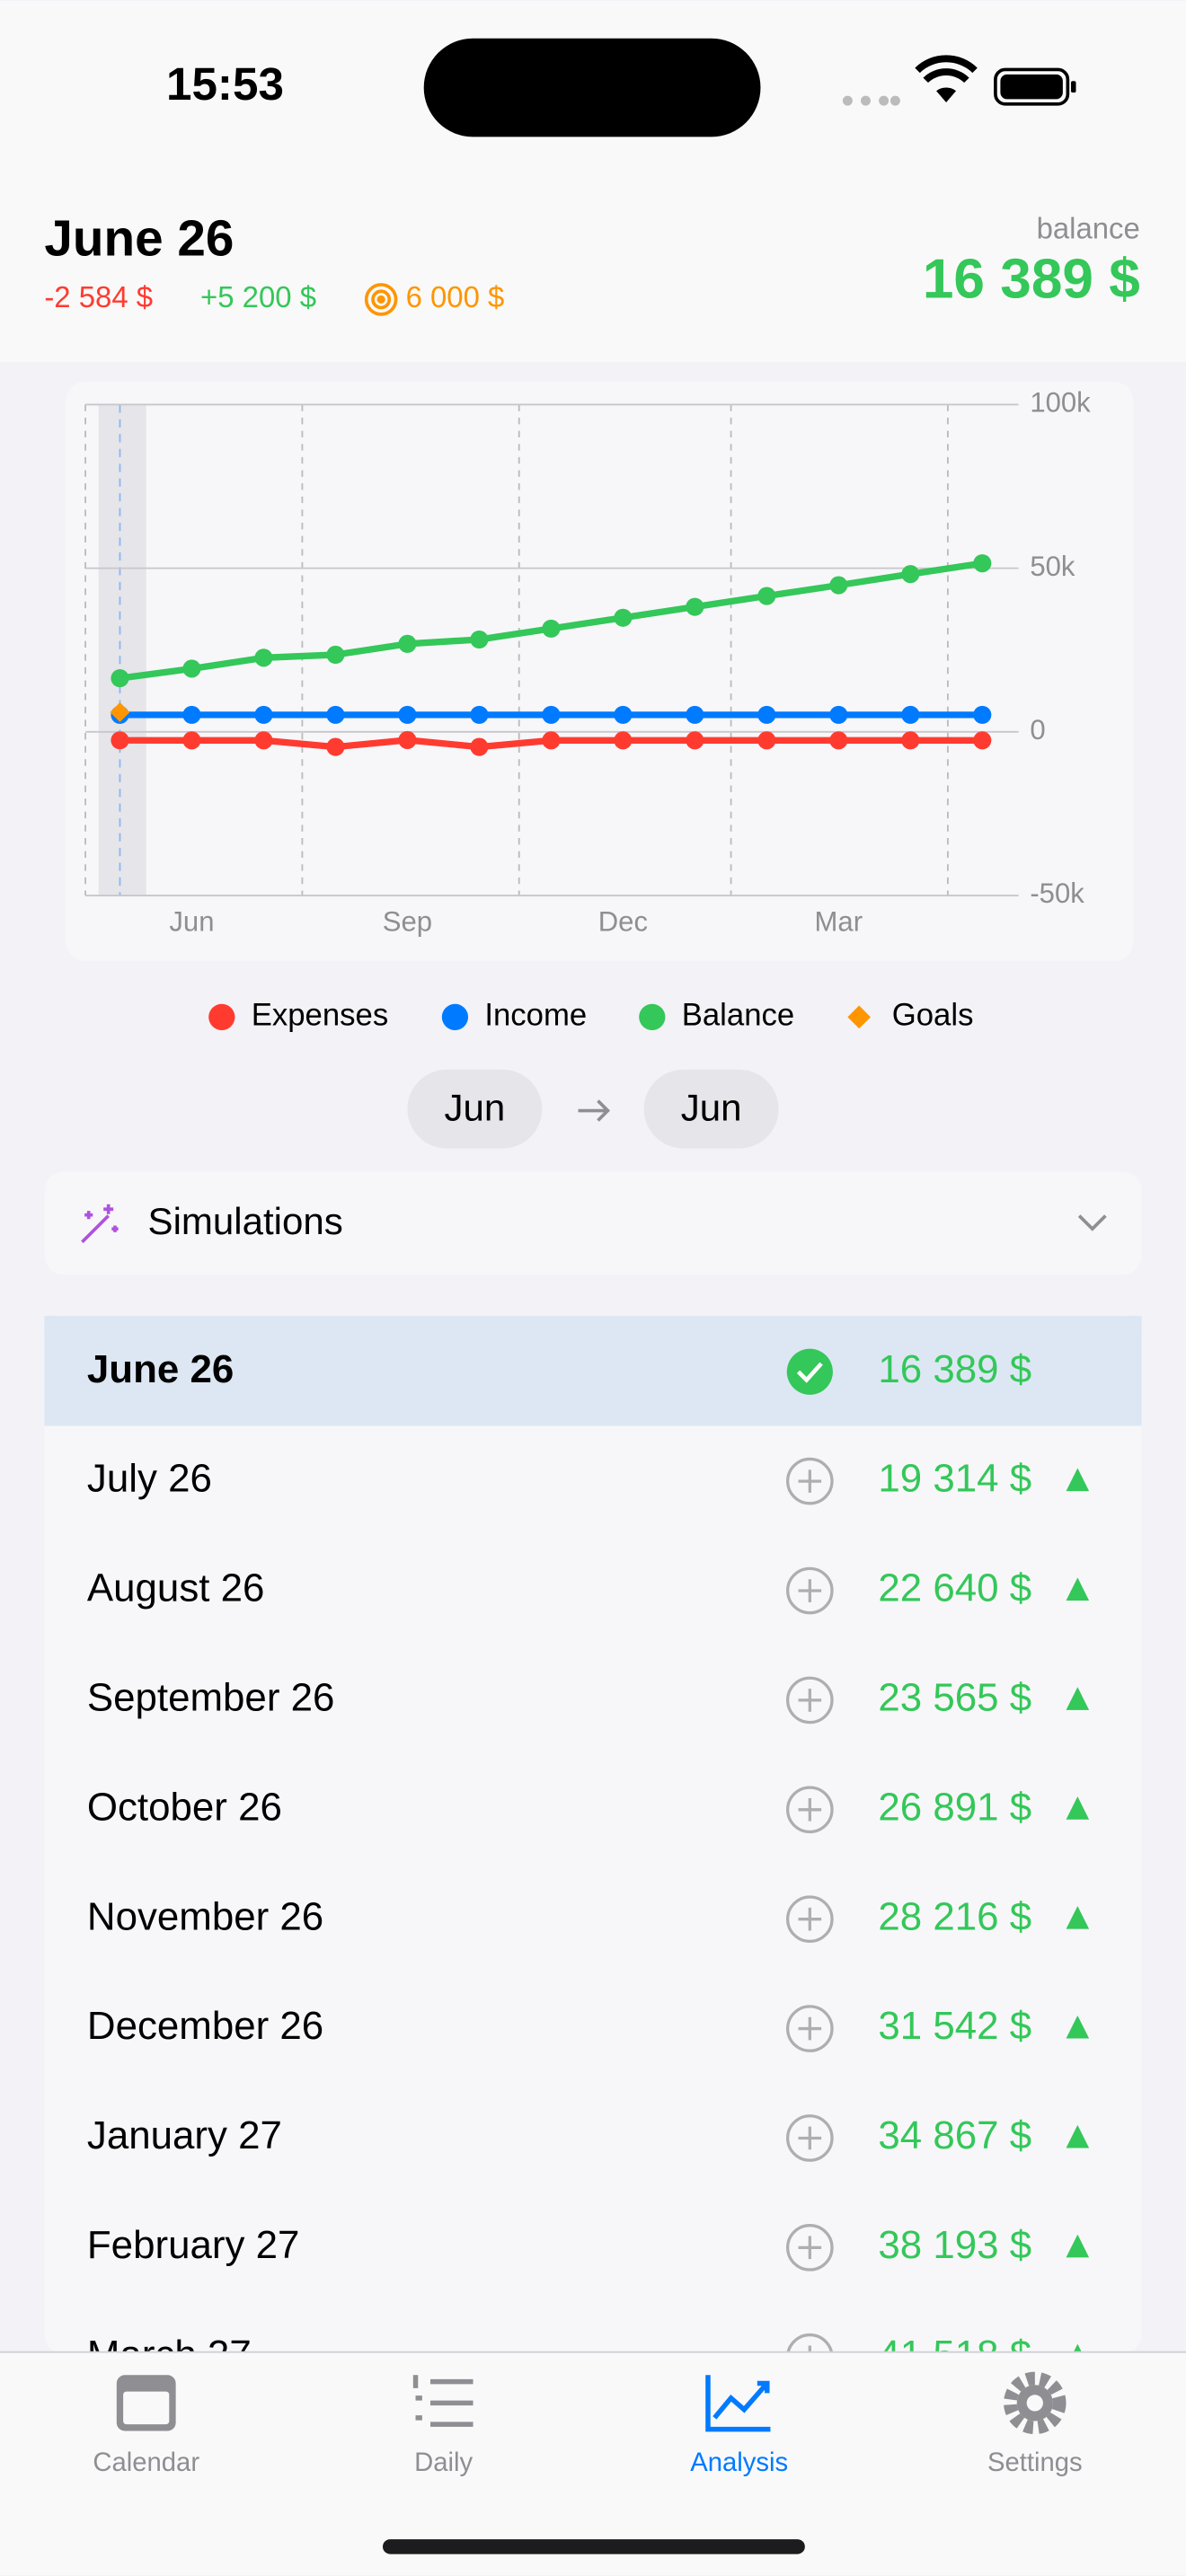 The width and height of the screenshot is (1186, 2576). I want to click on range-to: Jun, so click(711, 1109).